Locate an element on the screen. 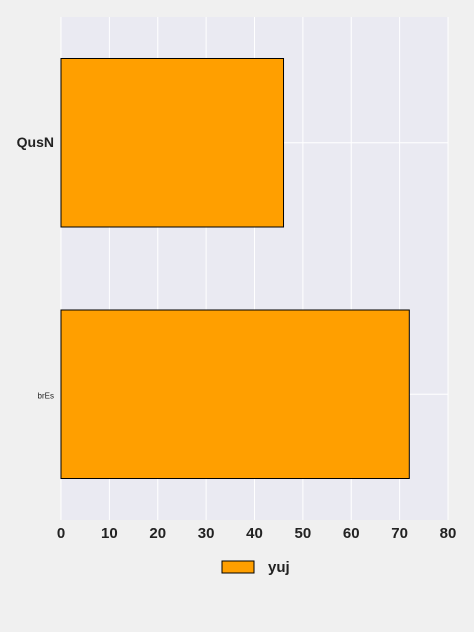 The height and width of the screenshot is (632, 474). x-tick-label: 20 is located at coordinates (157, 533).